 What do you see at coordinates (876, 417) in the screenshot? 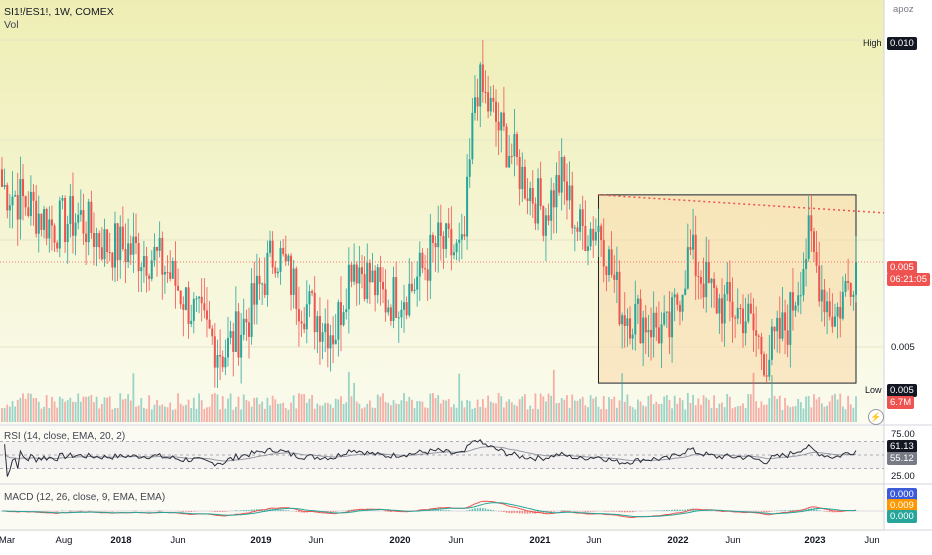
I see `lightning-icon: ⚡` at bounding box center [876, 417].